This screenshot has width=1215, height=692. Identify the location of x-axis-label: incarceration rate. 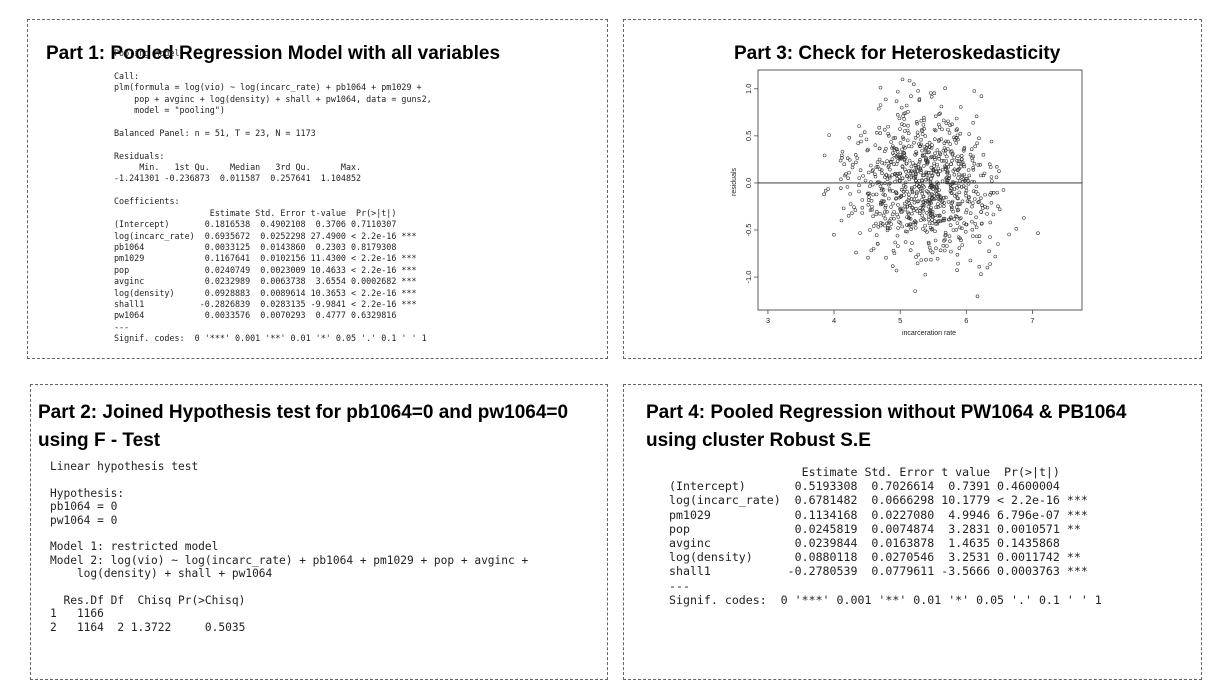
(929, 333).